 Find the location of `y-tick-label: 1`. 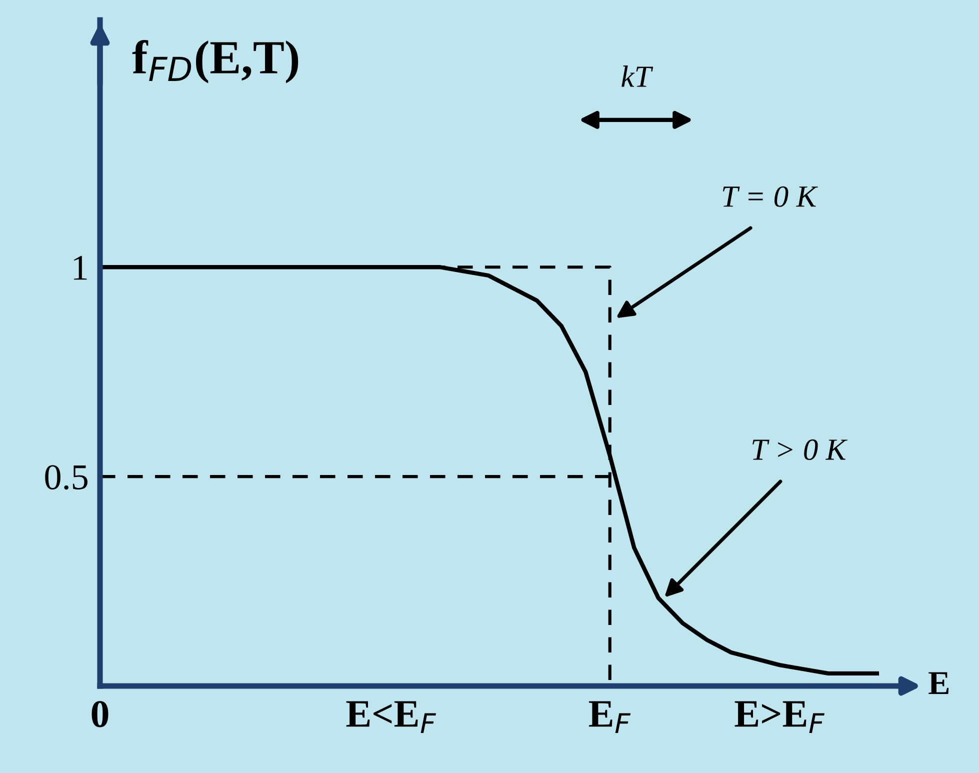

y-tick-label: 1 is located at coordinates (80, 268).